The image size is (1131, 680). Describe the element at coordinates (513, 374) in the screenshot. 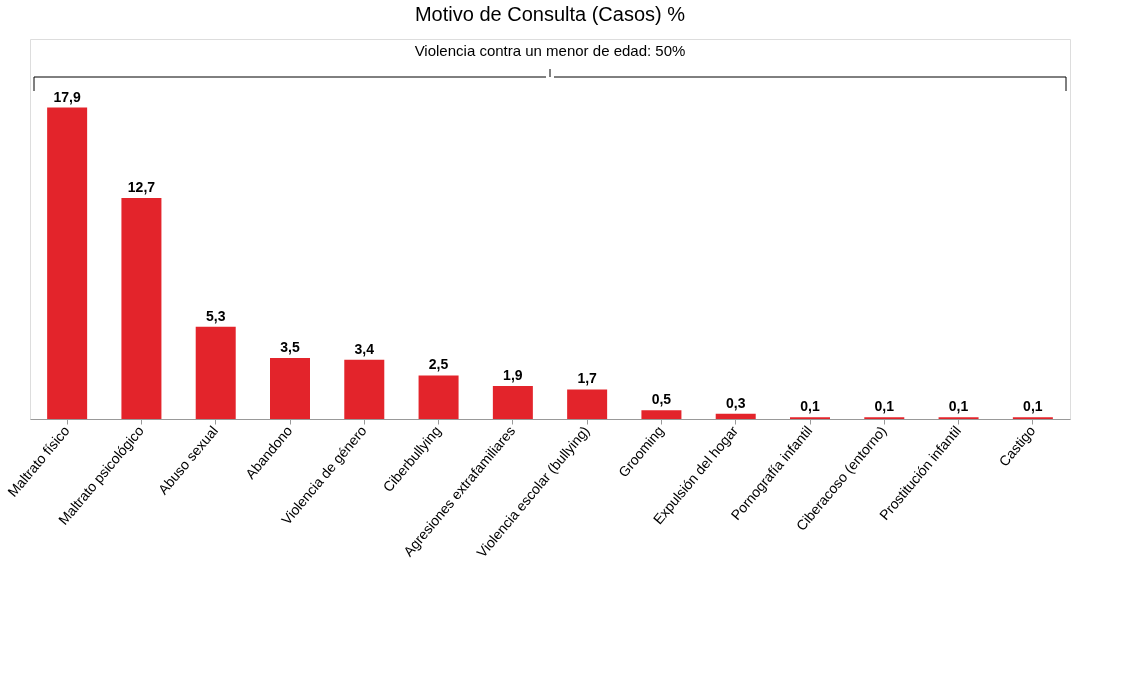

I see `data-label: 1,9` at that location.